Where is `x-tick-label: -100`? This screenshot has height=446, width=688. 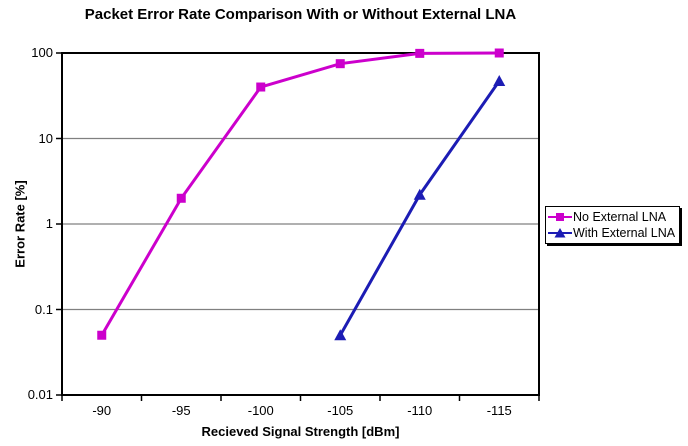
x-tick-label: -100 is located at coordinates (260, 410).